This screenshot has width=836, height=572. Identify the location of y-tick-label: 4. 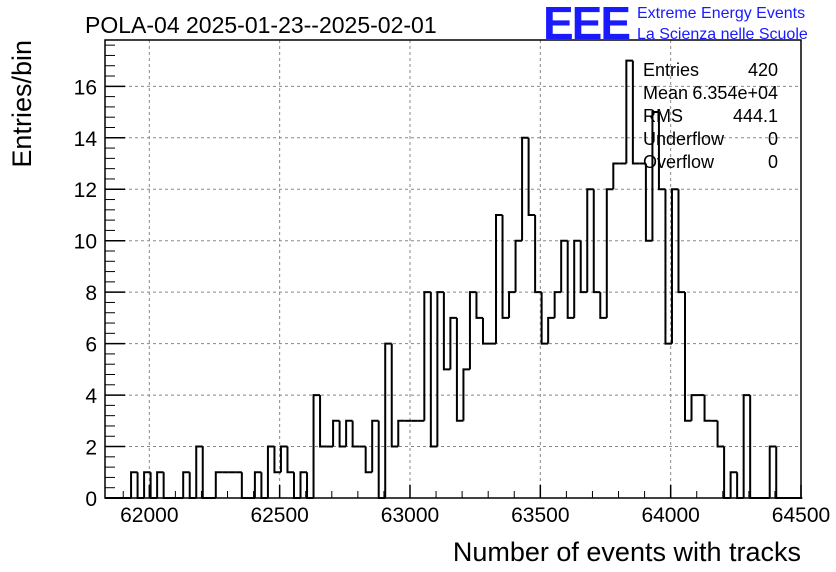
(91, 396).